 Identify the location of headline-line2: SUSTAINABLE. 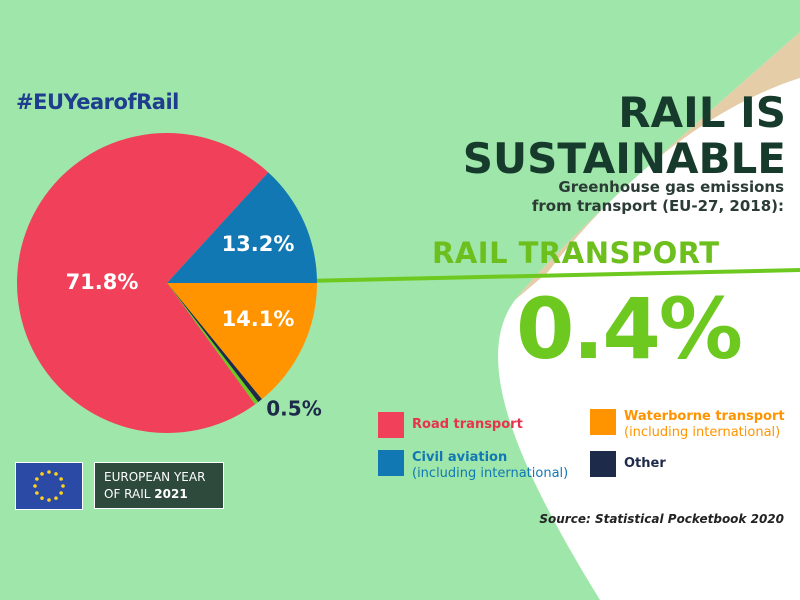
(624, 158).